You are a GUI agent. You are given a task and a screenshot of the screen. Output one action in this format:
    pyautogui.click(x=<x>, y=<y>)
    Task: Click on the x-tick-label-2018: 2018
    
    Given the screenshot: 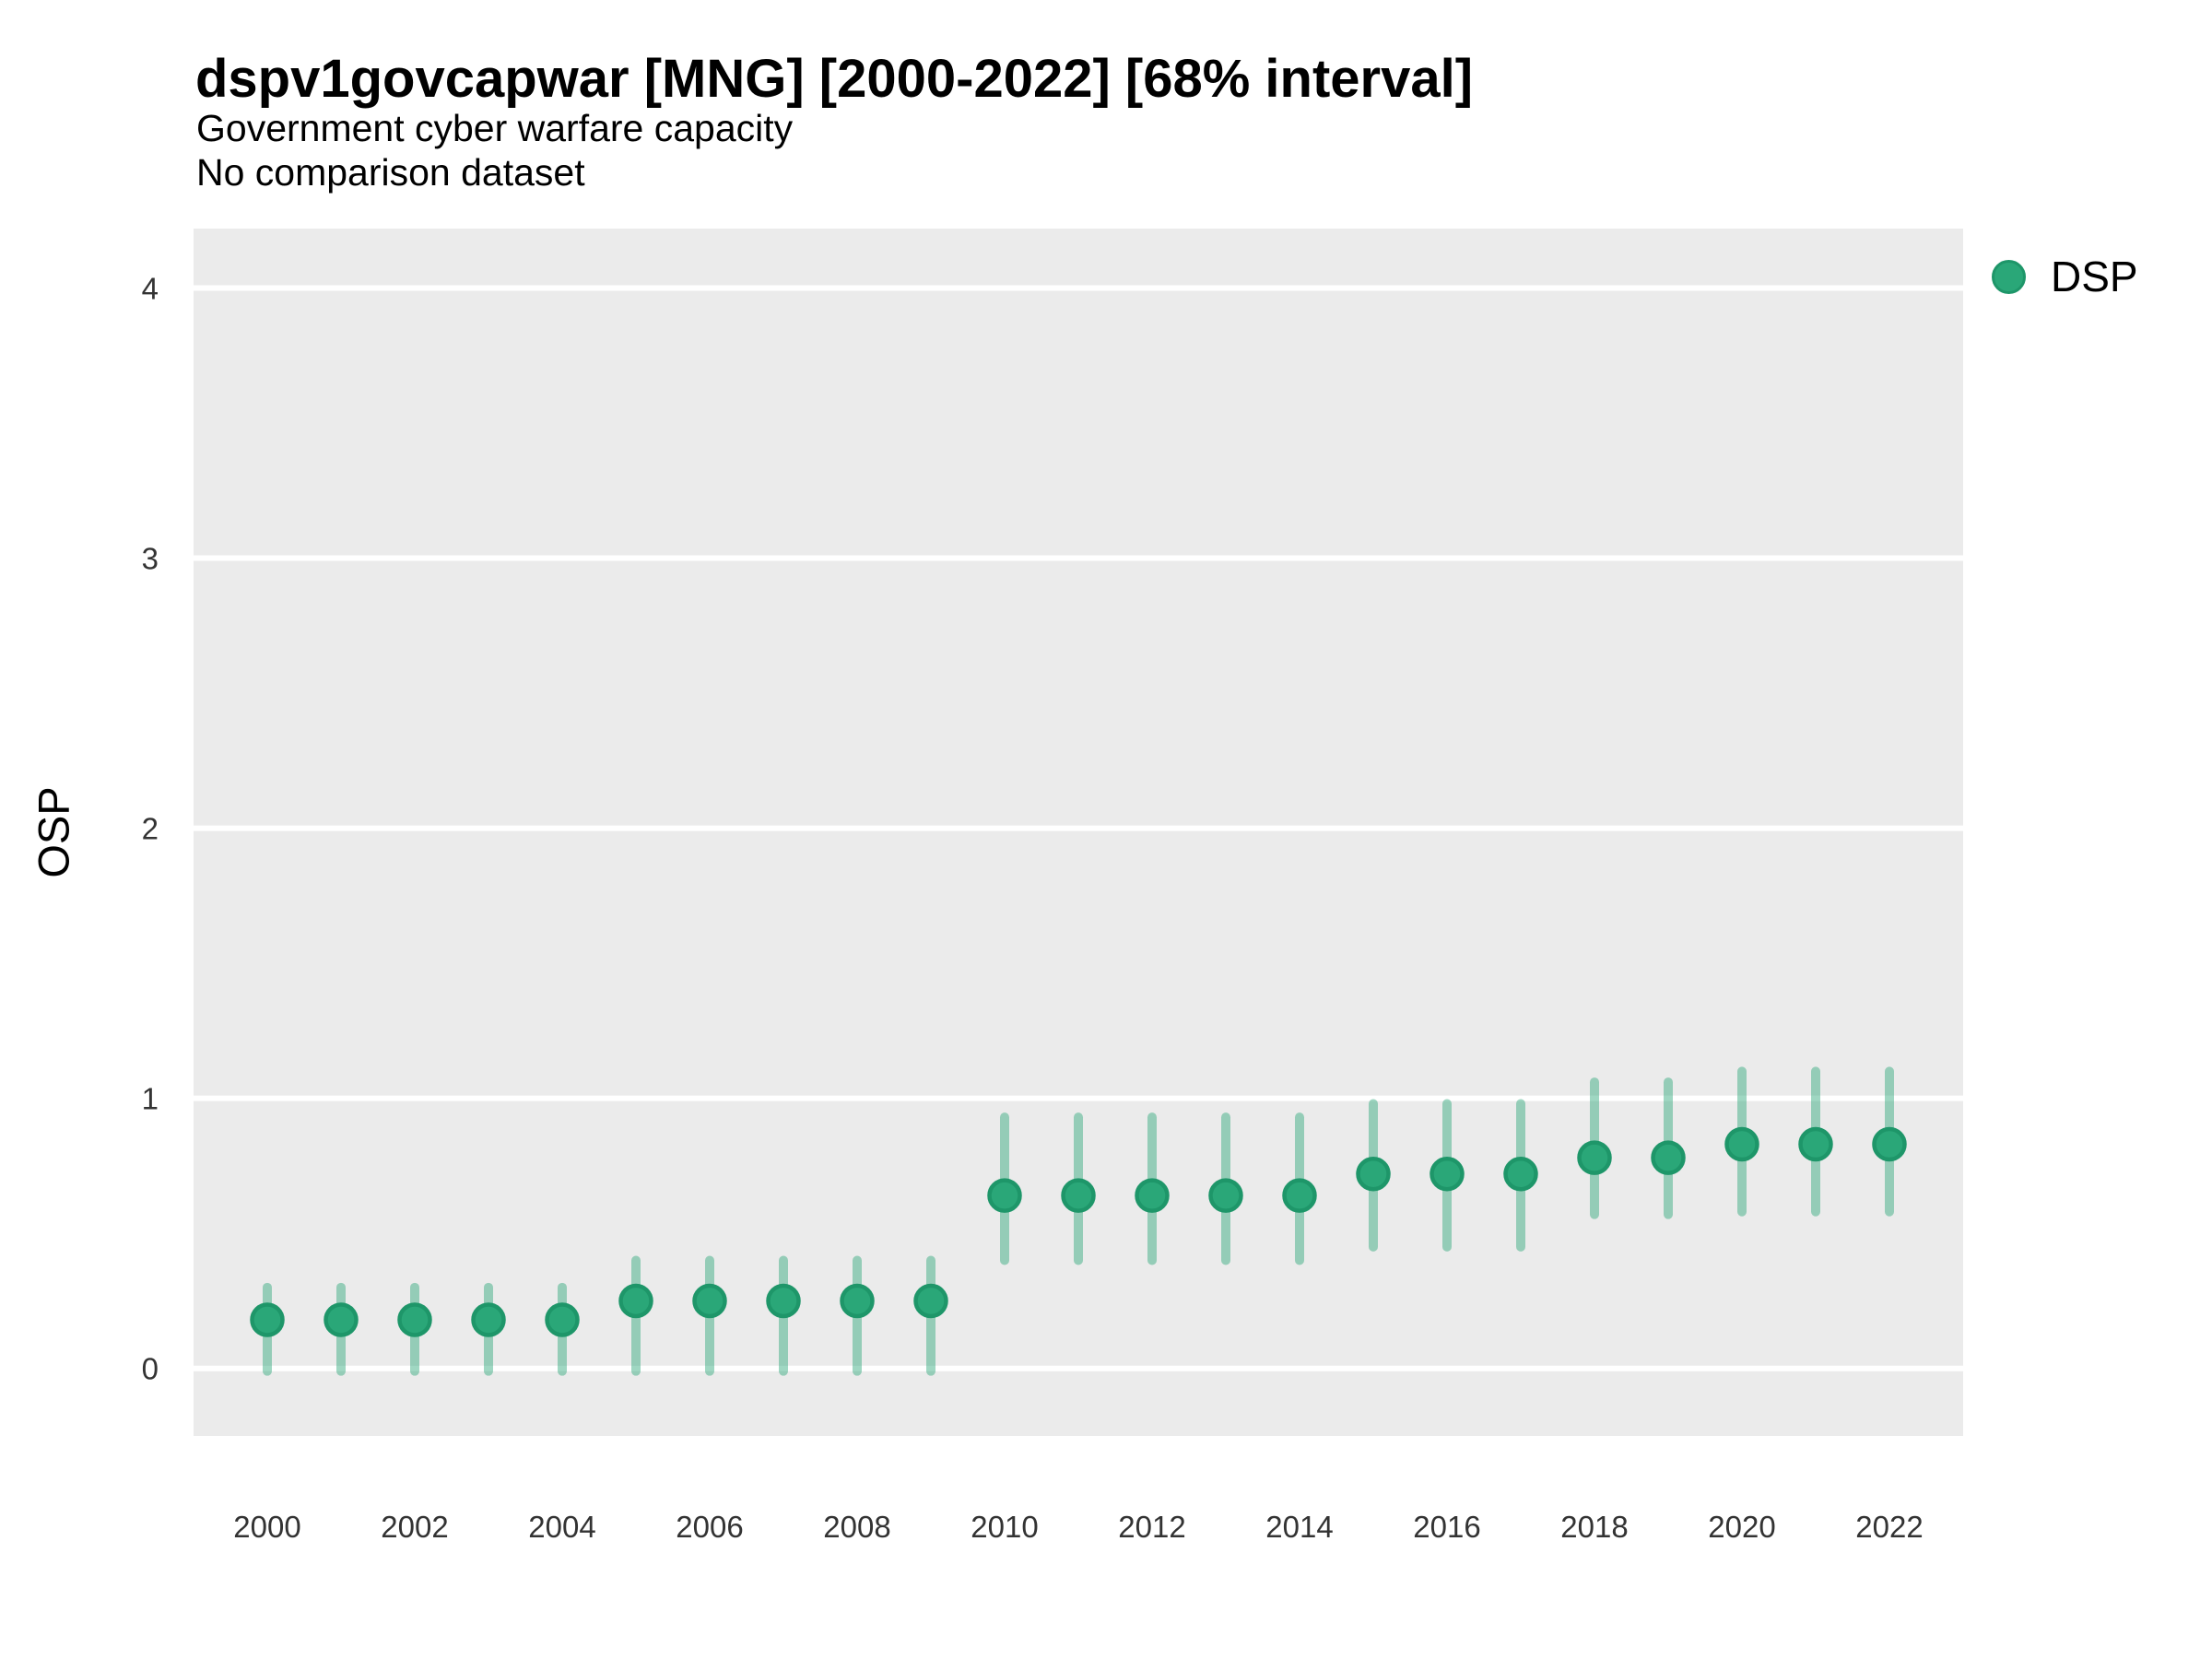 What is the action you would take?
    pyautogui.click(x=1594, y=1527)
    